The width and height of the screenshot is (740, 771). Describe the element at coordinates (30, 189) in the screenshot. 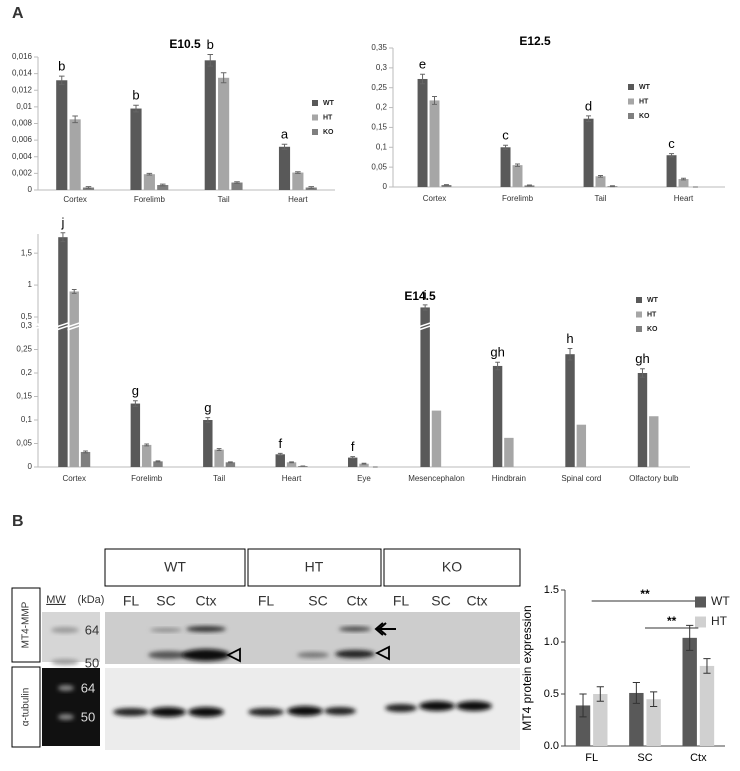

I see `y-tick-label: 0` at that location.